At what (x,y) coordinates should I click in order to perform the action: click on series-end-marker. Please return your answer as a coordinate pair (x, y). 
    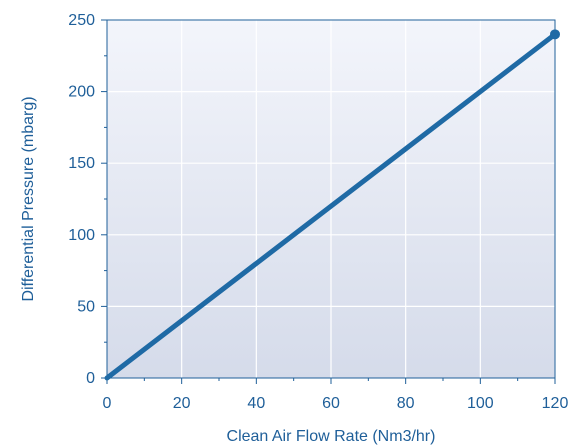
    Looking at the image, I should click on (555, 34).